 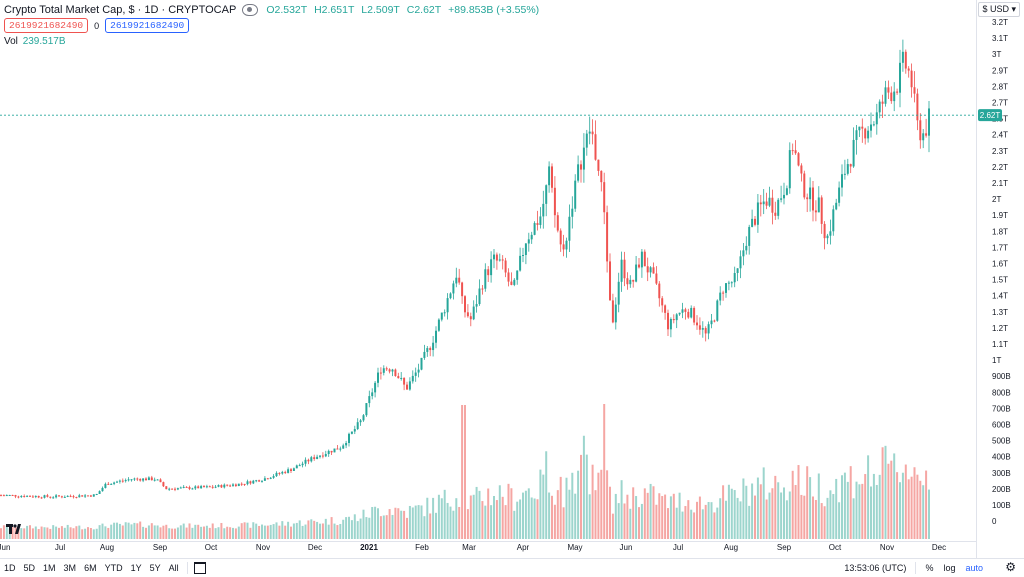 What do you see at coordinates (147, 25) in the screenshot?
I see `buy-button: 2619921682490` at bounding box center [147, 25].